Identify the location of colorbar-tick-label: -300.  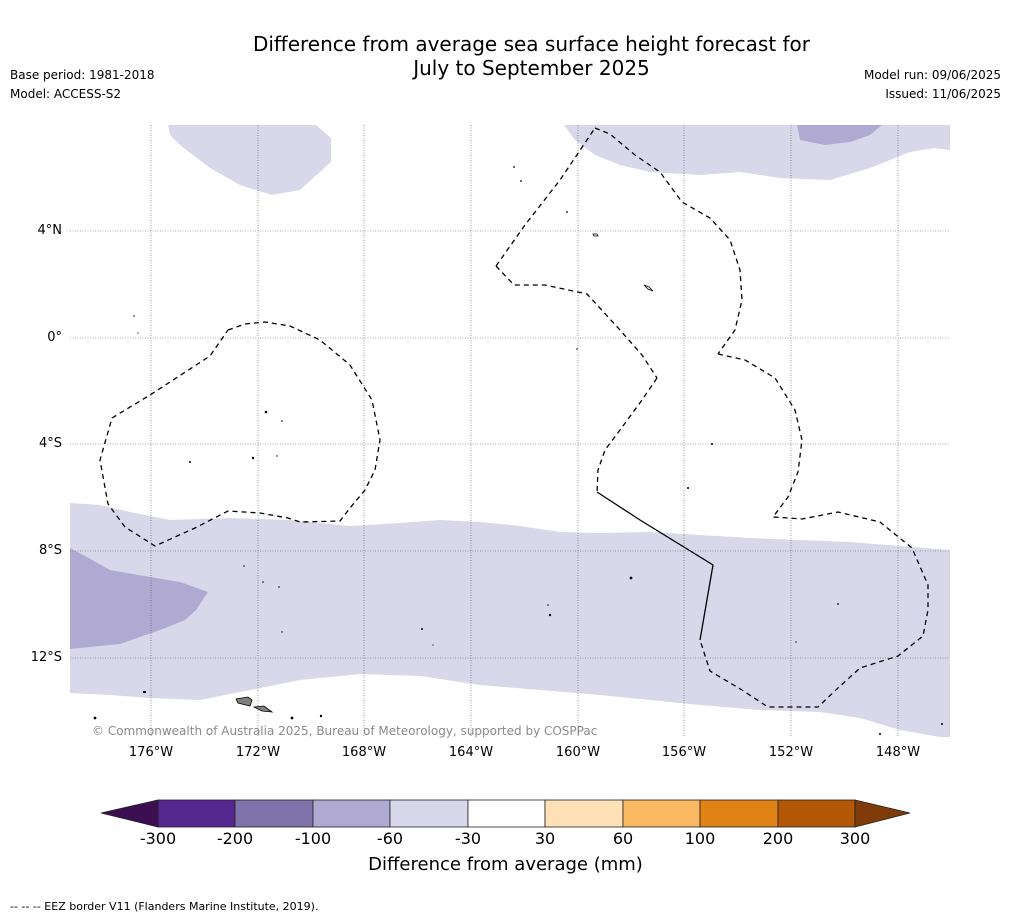
(158, 838).